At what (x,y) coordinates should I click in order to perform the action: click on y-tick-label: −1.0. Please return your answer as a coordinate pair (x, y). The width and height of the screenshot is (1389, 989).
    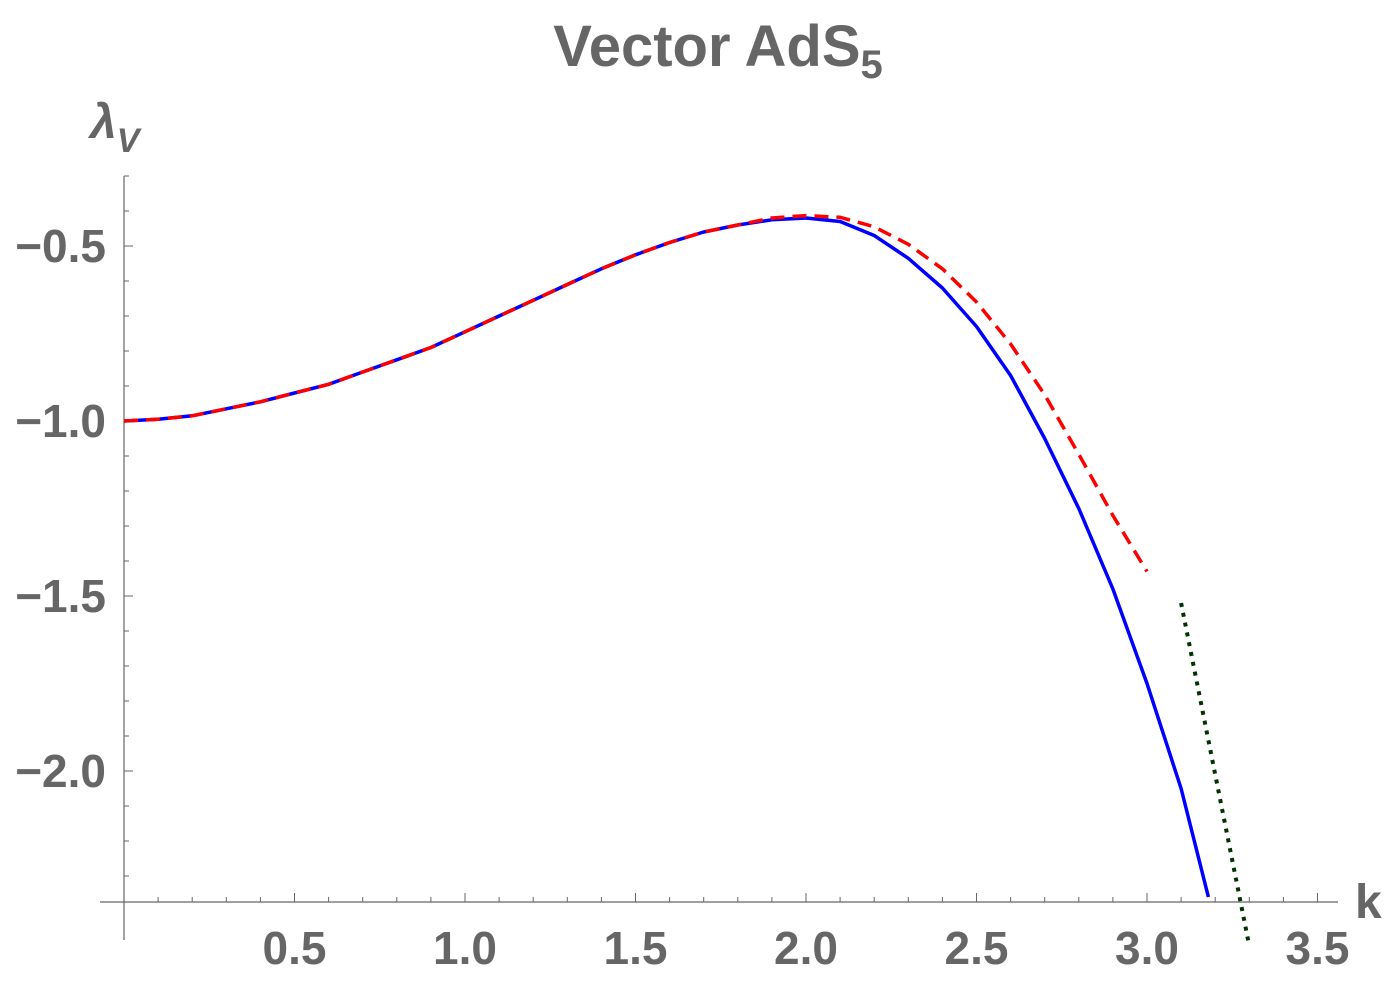
    Looking at the image, I should click on (60, 421).